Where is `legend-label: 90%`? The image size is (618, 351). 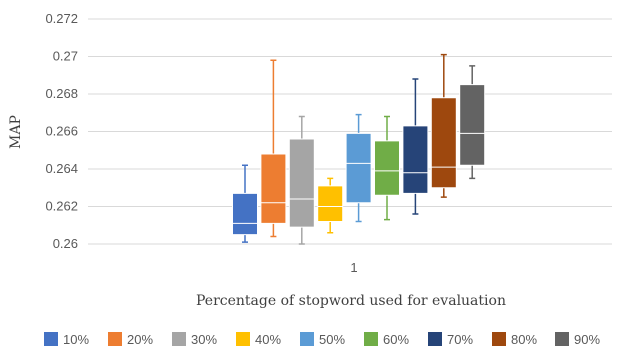
legend-label: 90% is located at coordinates (587, 339).